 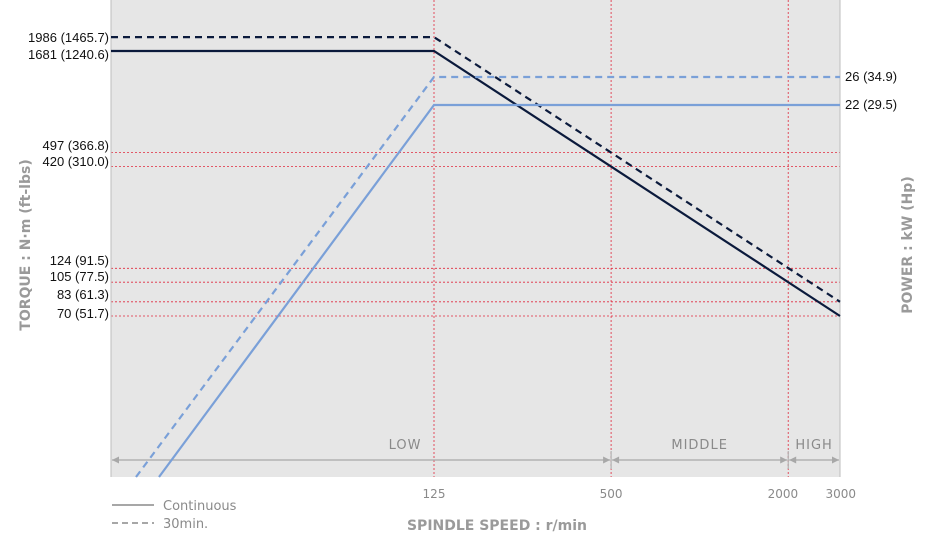 I want to click on range-arrow-left-middle, so click(x=616, y=460).